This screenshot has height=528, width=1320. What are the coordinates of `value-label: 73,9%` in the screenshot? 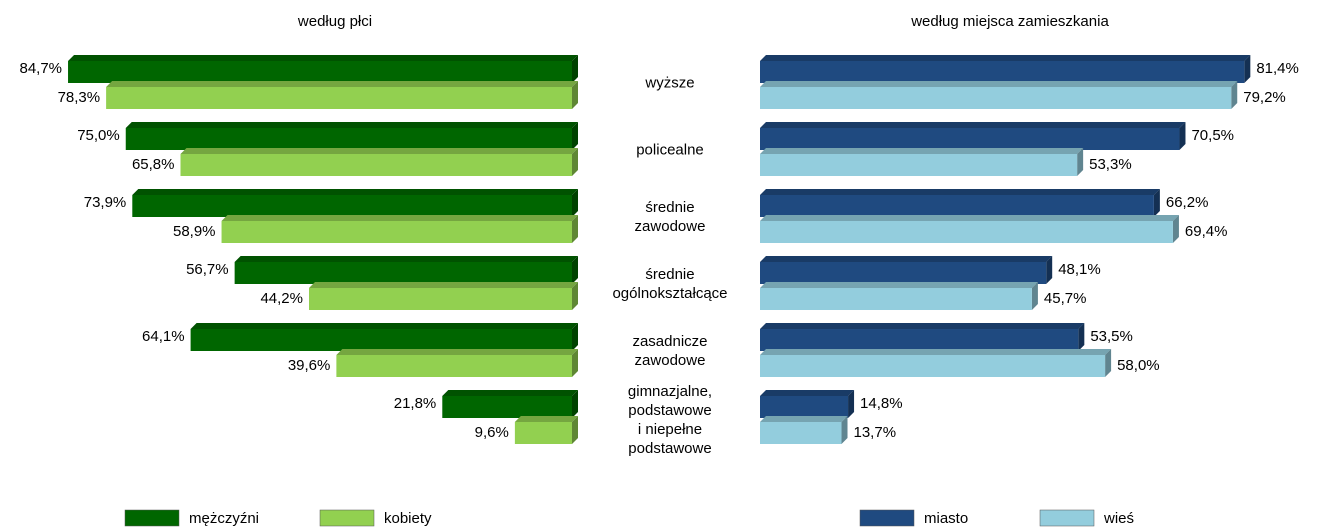 It's located at (105, 202).